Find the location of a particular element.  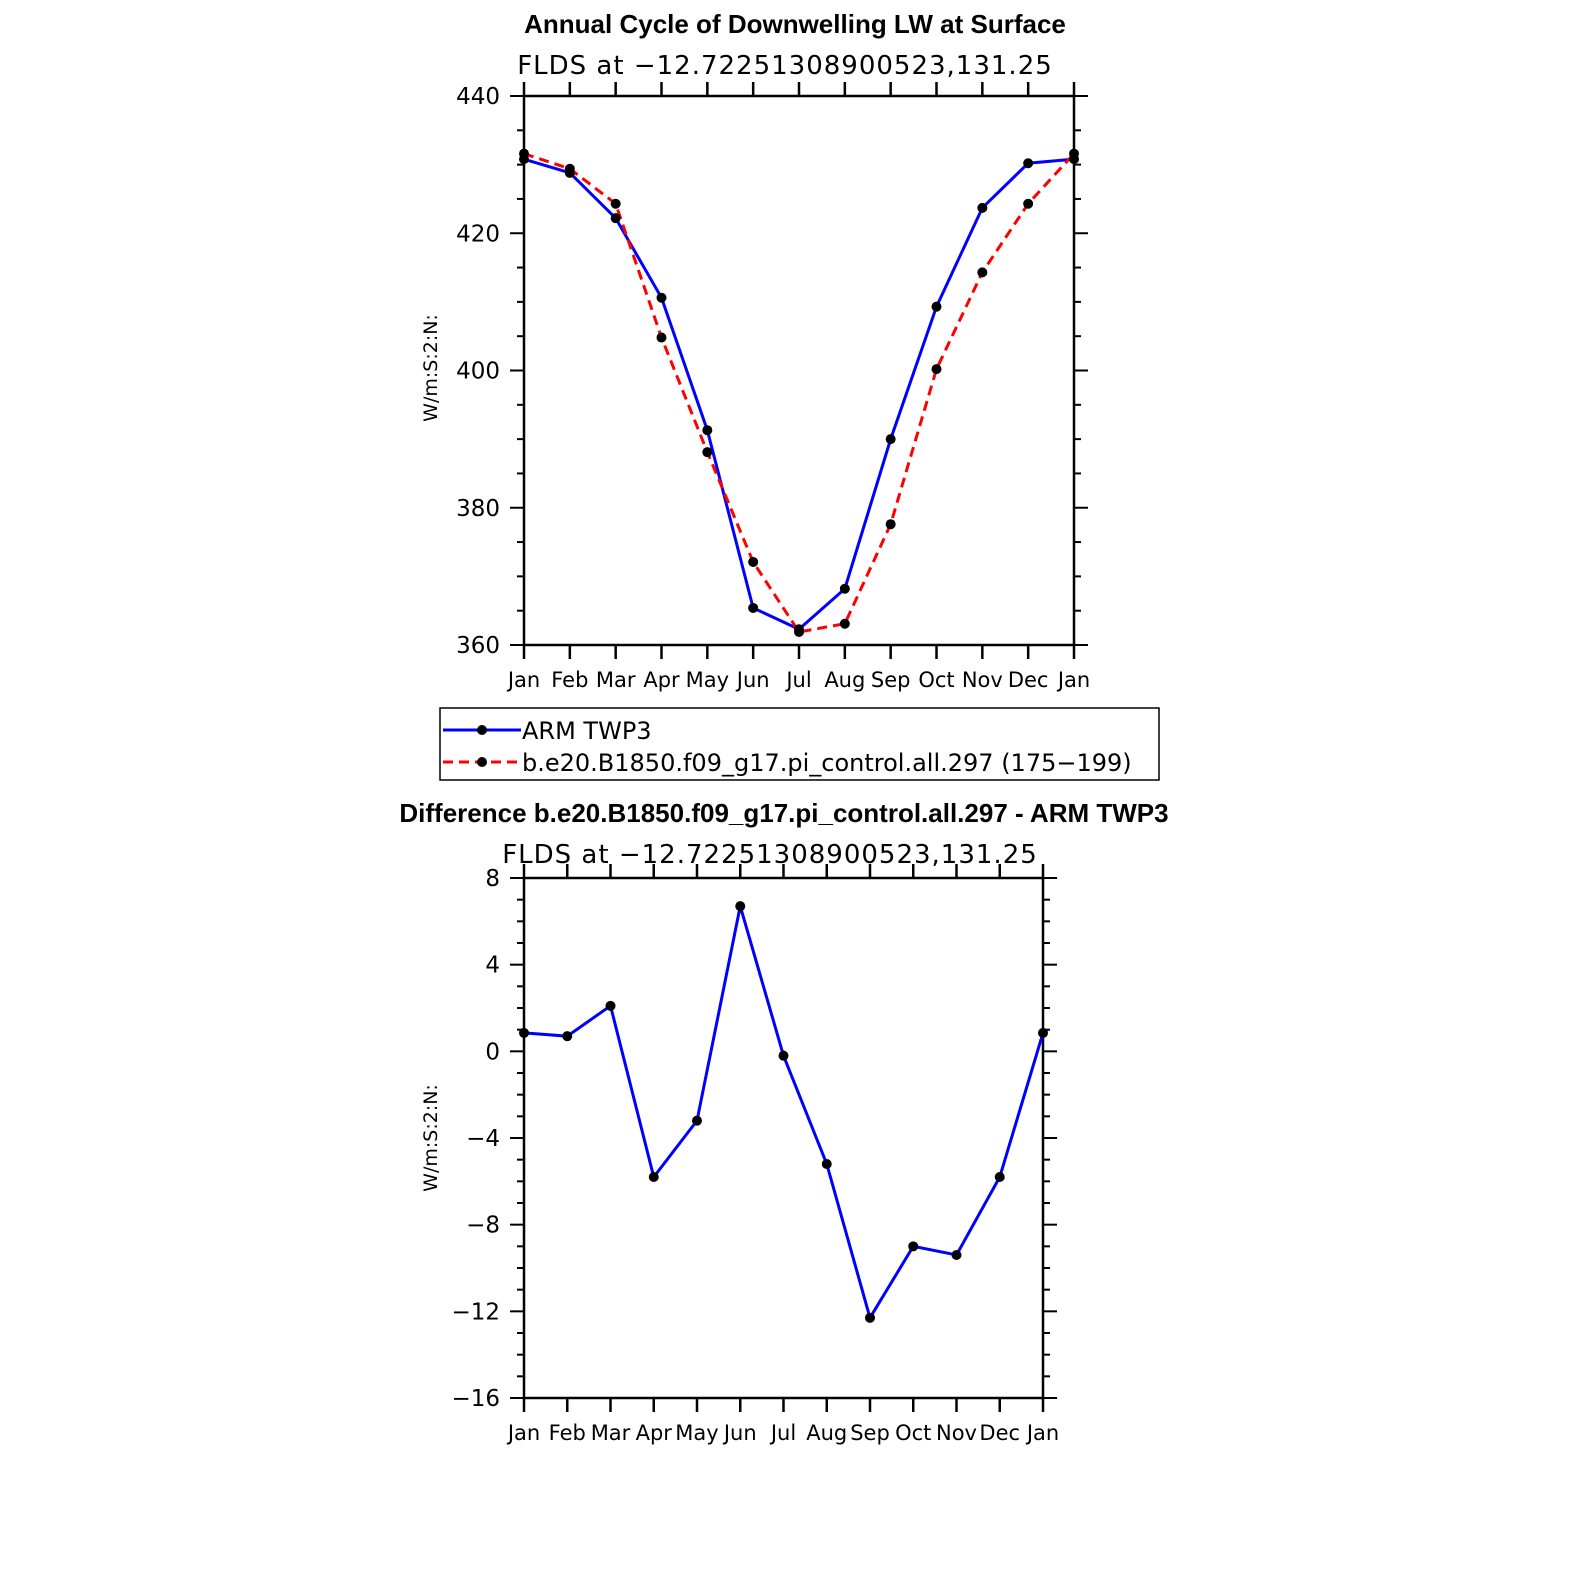

y-tick-labels: 440 420 400 380 360 is located at coordinates (478, 371).